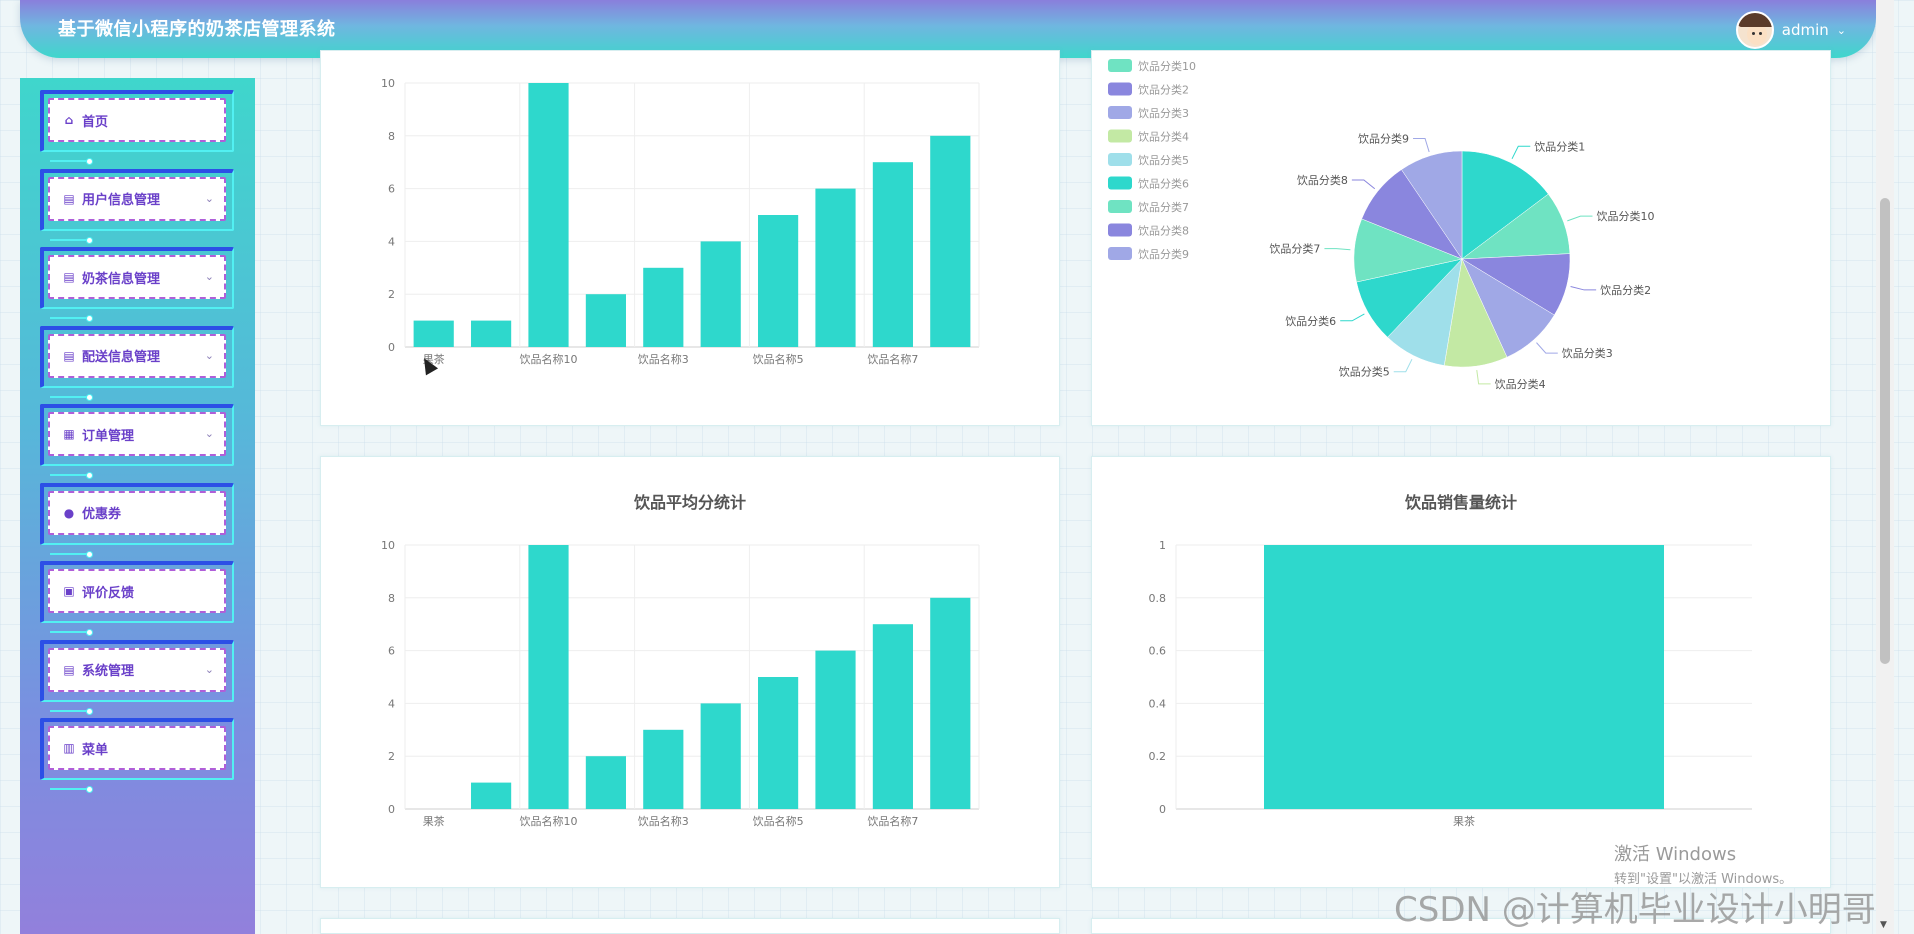 This screenshot has height=934, width=1914. Describe the element at coordinates (1364, 372) in the screenshot. I see `pie-slice-label: 饮品分类5` at that location.